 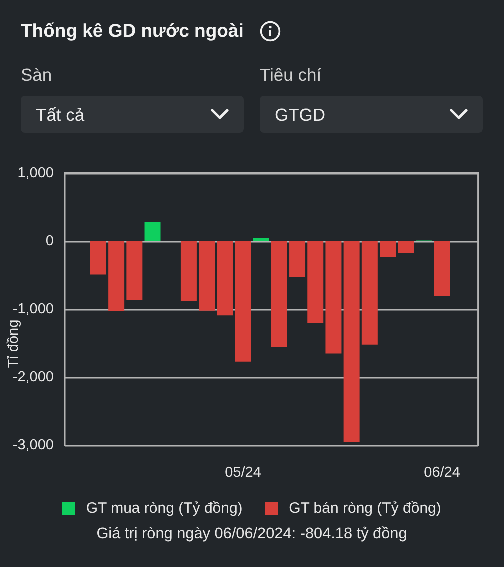 What do you see at coordinates (33, 378) in the screenshot?
I see `y-tick-label: -2,000` at bounding box center [33, 378].